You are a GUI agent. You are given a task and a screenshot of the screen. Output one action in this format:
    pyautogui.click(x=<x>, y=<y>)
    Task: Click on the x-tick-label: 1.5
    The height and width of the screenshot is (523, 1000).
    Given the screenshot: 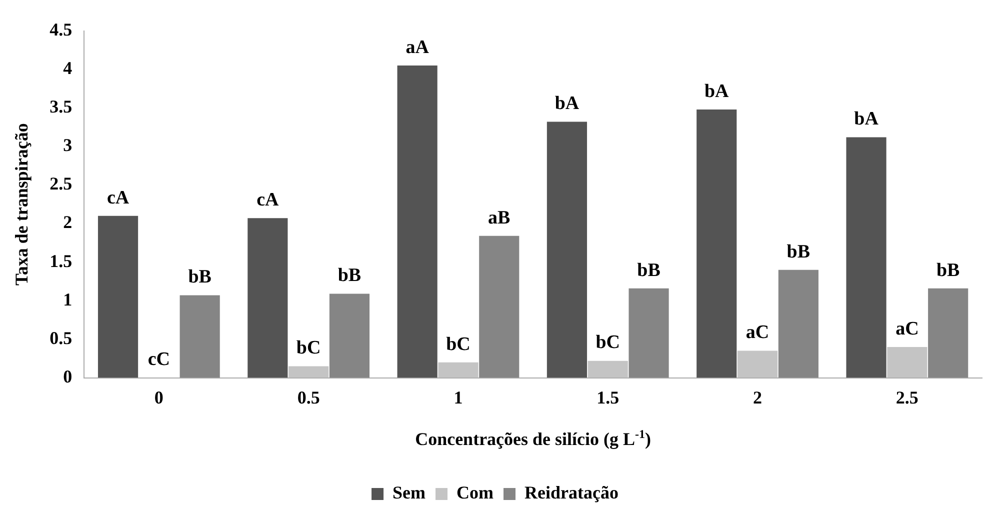 What is the action you would take?
    pyautogui.click(x=608, y=397)
    